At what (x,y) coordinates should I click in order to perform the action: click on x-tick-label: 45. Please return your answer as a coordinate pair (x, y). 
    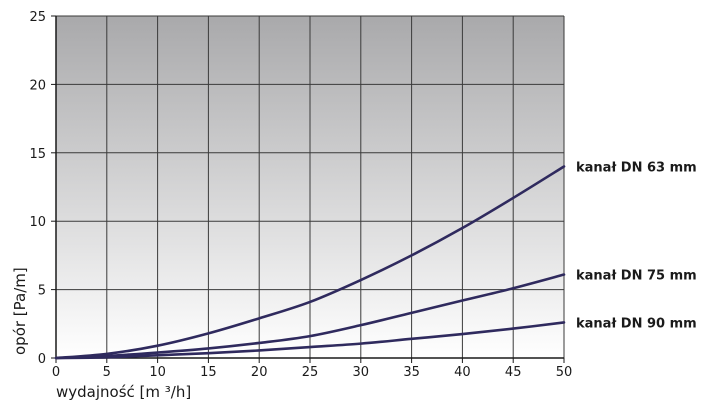
    Looking at the image, I should click on (513, 372).